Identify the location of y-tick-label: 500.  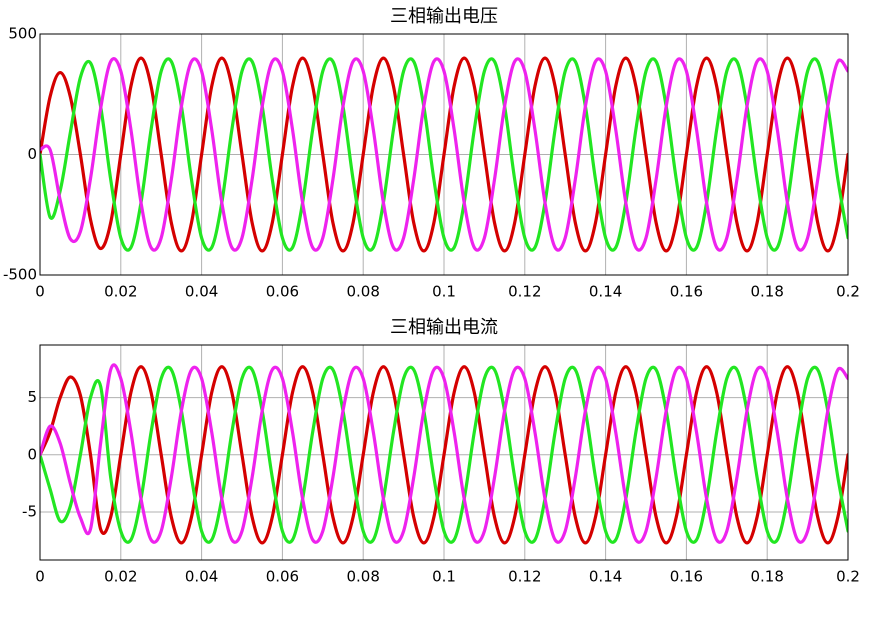
(22, 34).